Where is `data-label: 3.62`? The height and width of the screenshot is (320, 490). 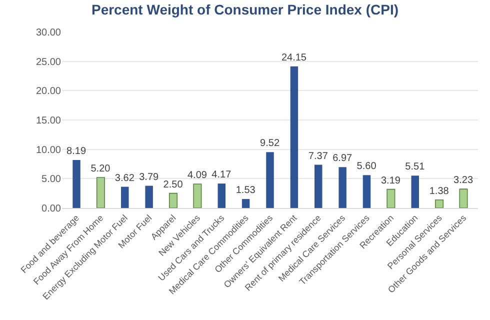 data-label: 3.62 is located at coordinates (124, 178).